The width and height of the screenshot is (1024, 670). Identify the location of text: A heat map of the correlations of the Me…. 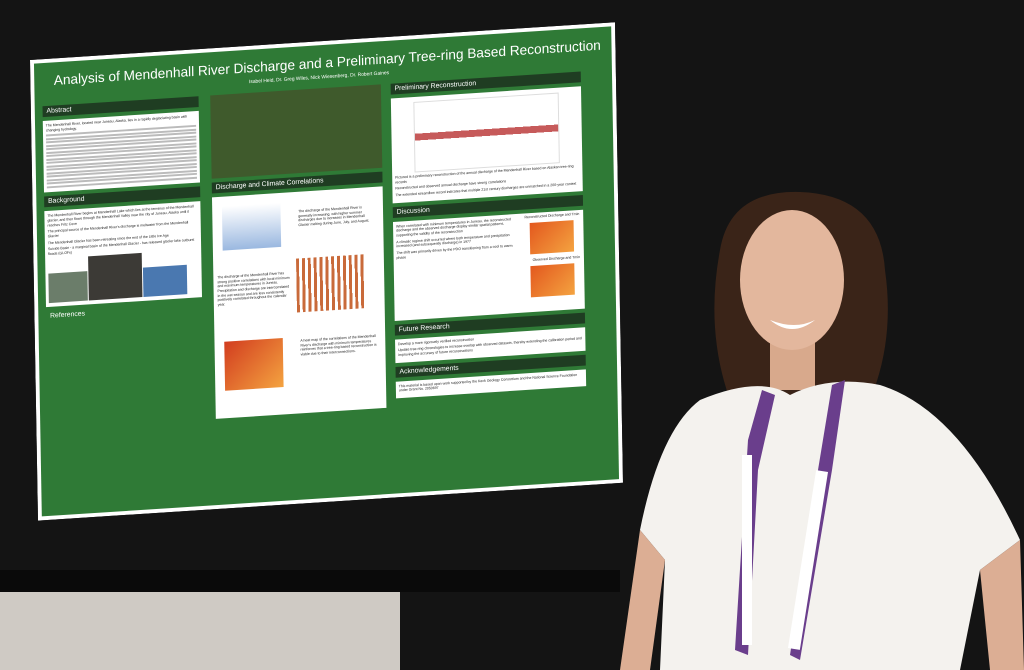
(338, 345).